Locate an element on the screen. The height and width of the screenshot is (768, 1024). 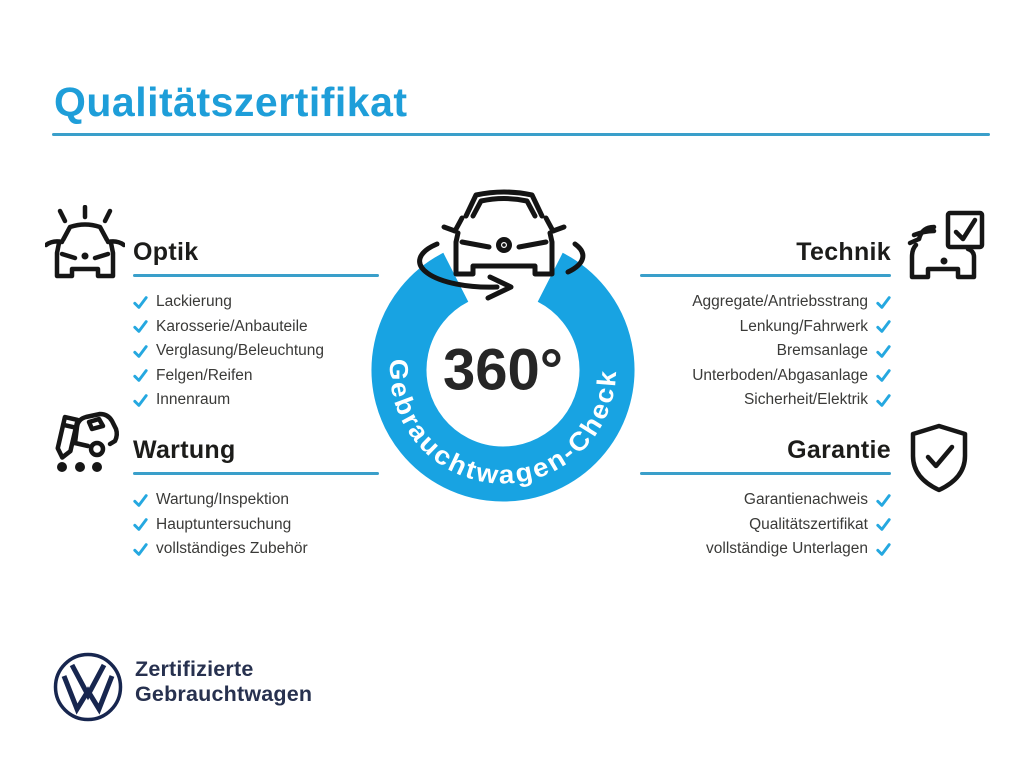
section-wartung-title: Wartung is located at coordinates (184, 450).